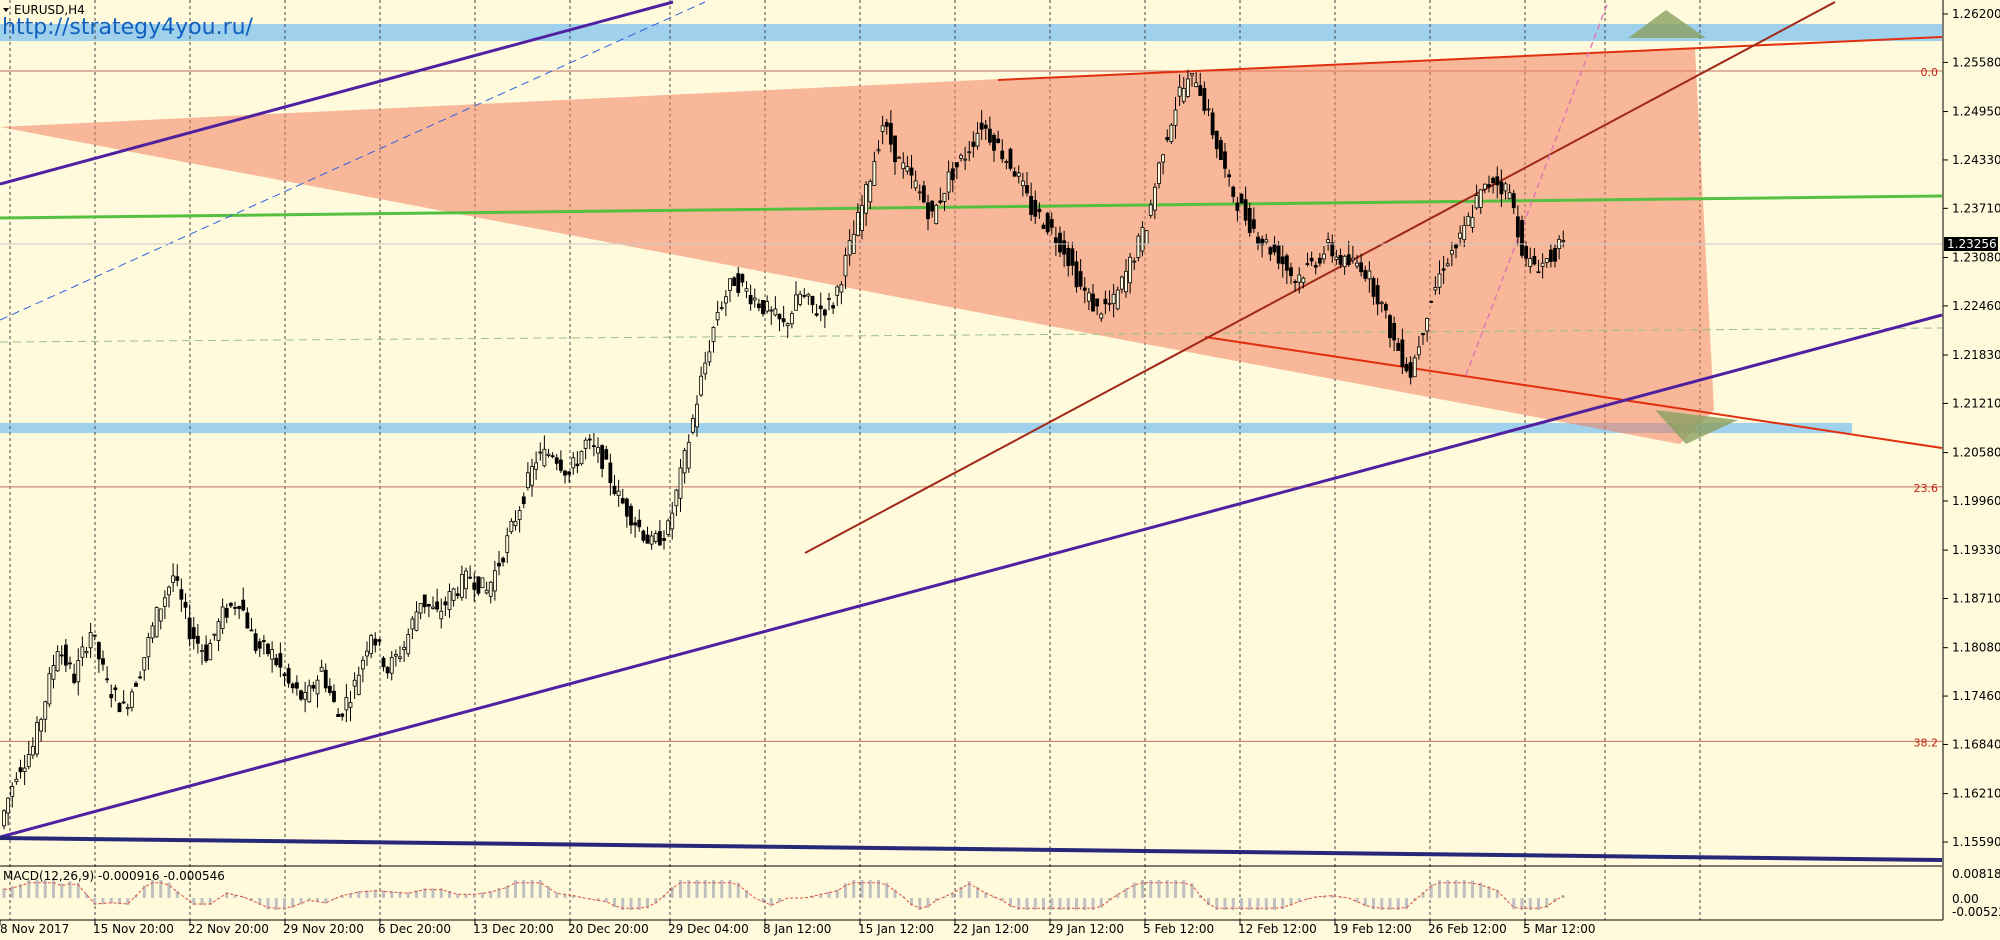 This screenshot has width=2000, height=940. Describe the element at coordinates (1467, 929) in the screenshot. I see `time-tick-label: 26 Feb 12:00` at that location.